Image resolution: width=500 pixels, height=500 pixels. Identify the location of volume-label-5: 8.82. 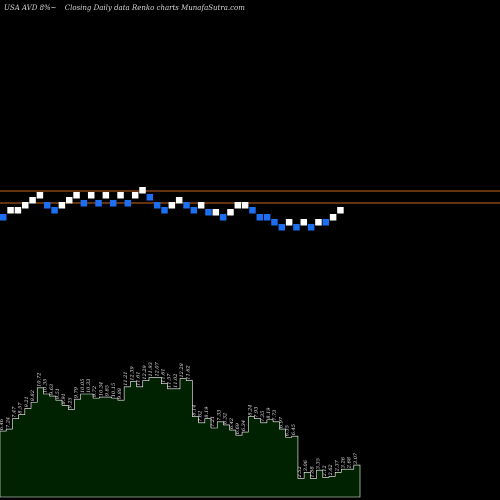
(33, 395).